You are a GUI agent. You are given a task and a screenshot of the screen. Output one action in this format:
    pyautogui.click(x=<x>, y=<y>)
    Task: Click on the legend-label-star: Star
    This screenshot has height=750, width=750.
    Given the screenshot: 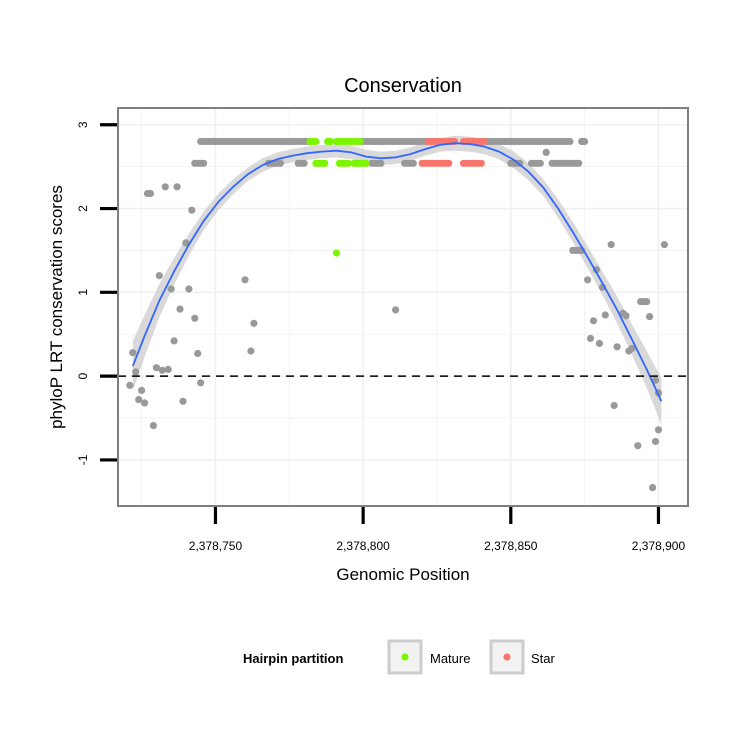 What is the action you would take?
    pyautogui.click(x=543, y=658)
    